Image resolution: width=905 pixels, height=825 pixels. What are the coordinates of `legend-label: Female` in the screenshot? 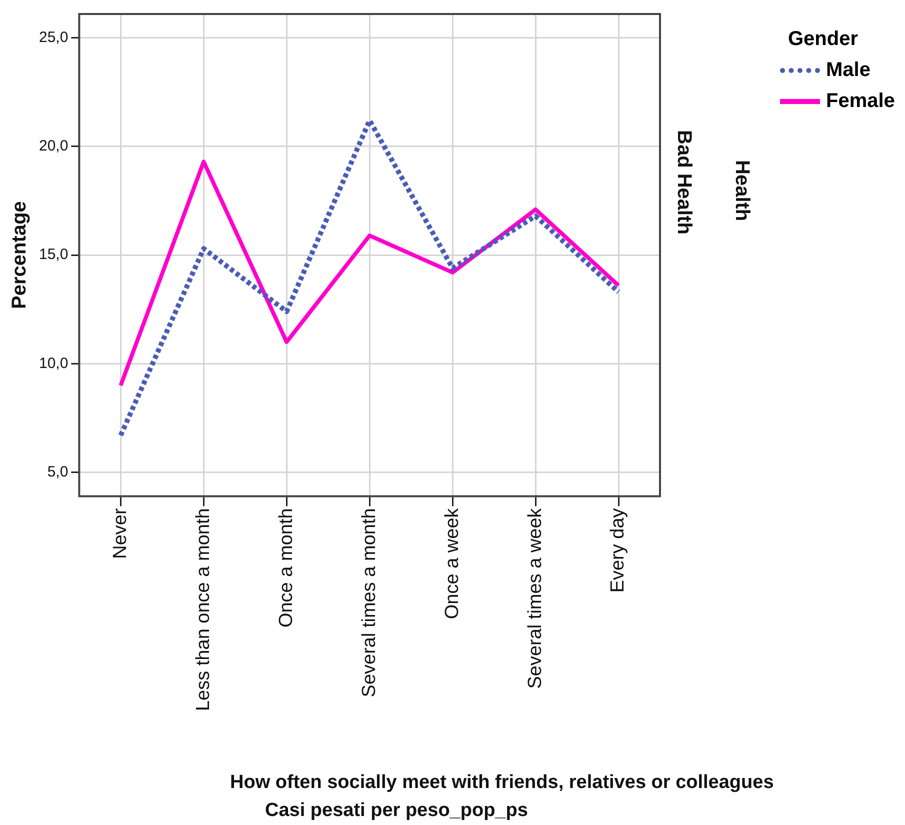 It's located at (860, 101).